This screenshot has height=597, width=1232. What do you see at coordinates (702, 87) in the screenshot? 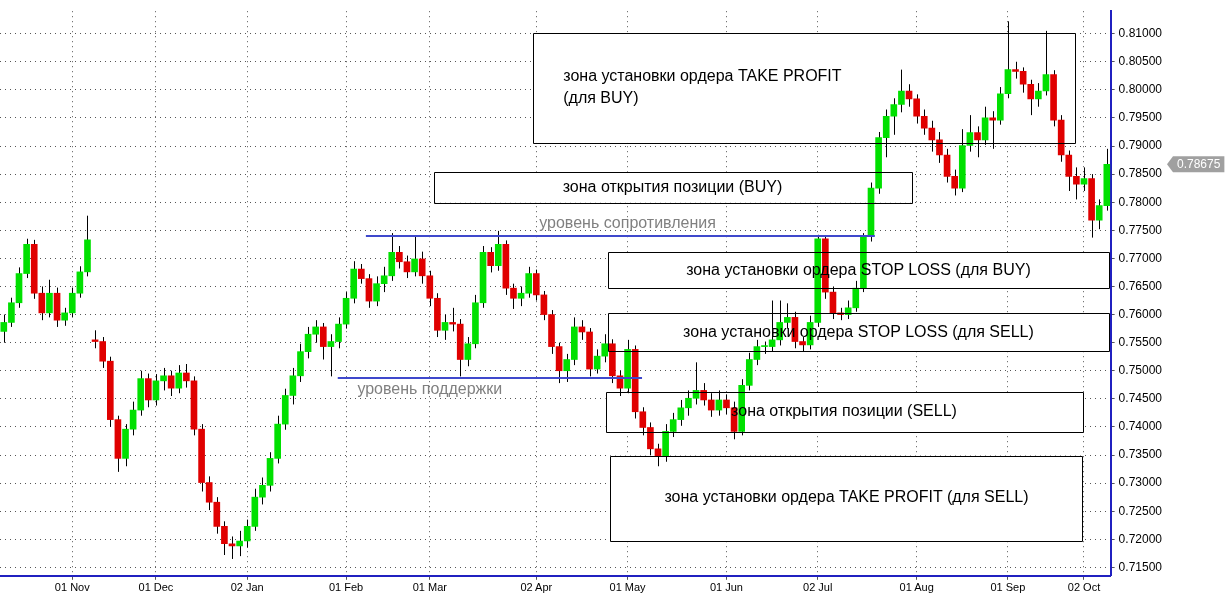
I see `band-label: зона установки ордера TAKE PROFIT (для BUY)` at bounding box center [702, 87].